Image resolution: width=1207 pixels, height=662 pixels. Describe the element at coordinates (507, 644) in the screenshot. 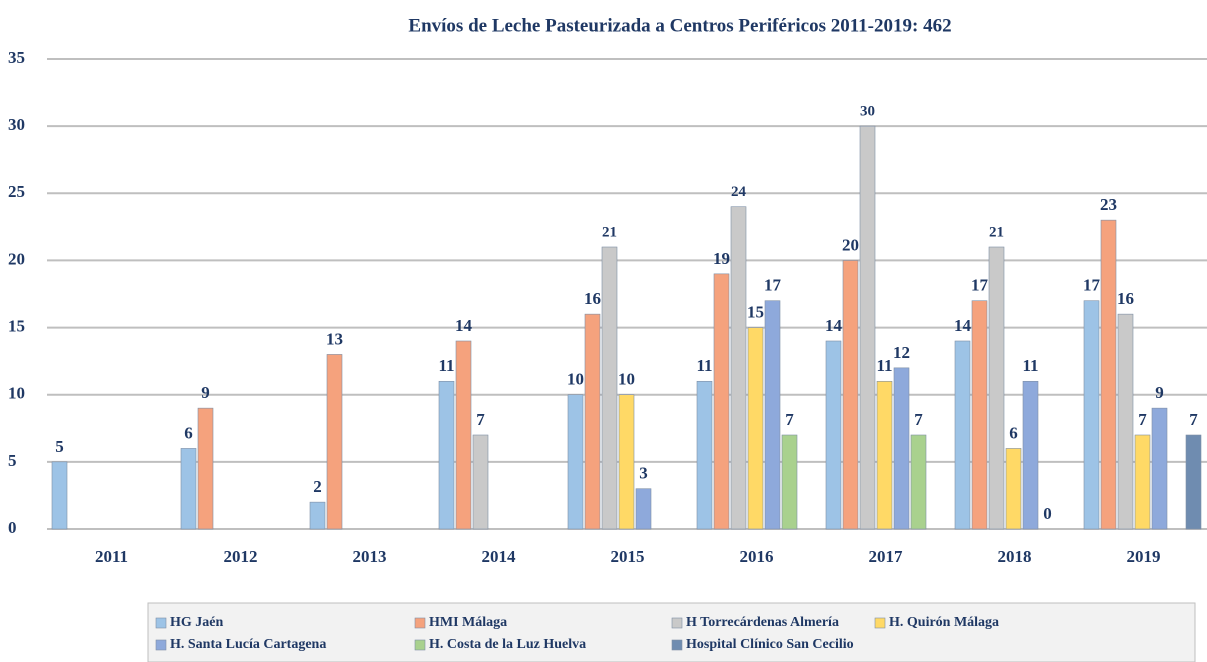

I see `legend-label: H. Costa de la Luz Huelva` at that location.